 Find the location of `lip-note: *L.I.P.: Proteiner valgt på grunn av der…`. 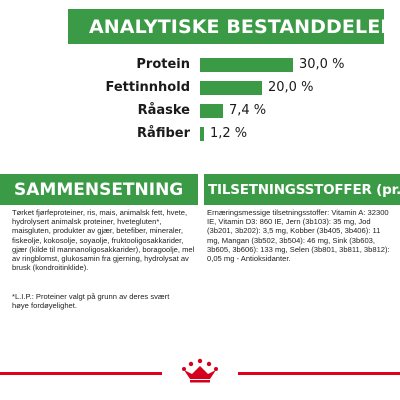

lip-note: *L.I.P.: Proteiner valgt på grunn av der… is located at coordinates (91, 301).